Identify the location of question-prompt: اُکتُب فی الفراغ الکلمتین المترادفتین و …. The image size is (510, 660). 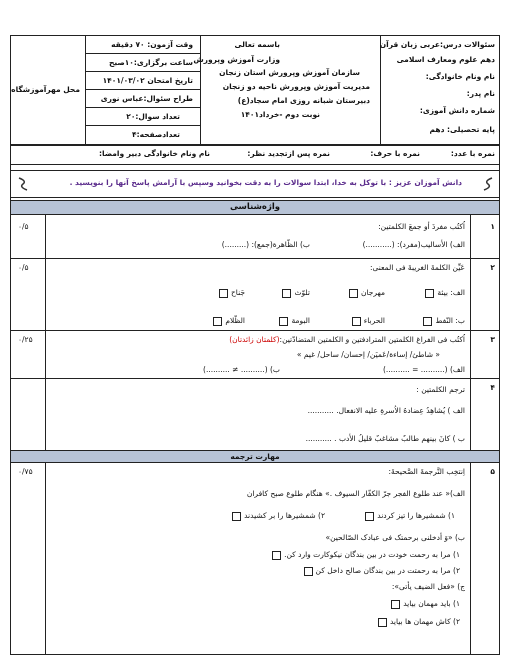
(372, 339).